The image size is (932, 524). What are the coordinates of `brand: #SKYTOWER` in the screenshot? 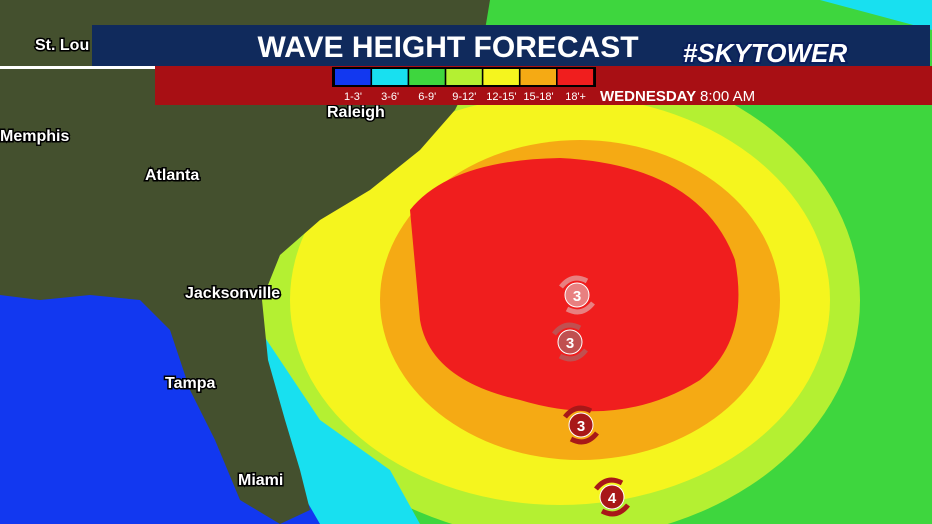 It's located at (765, 53).